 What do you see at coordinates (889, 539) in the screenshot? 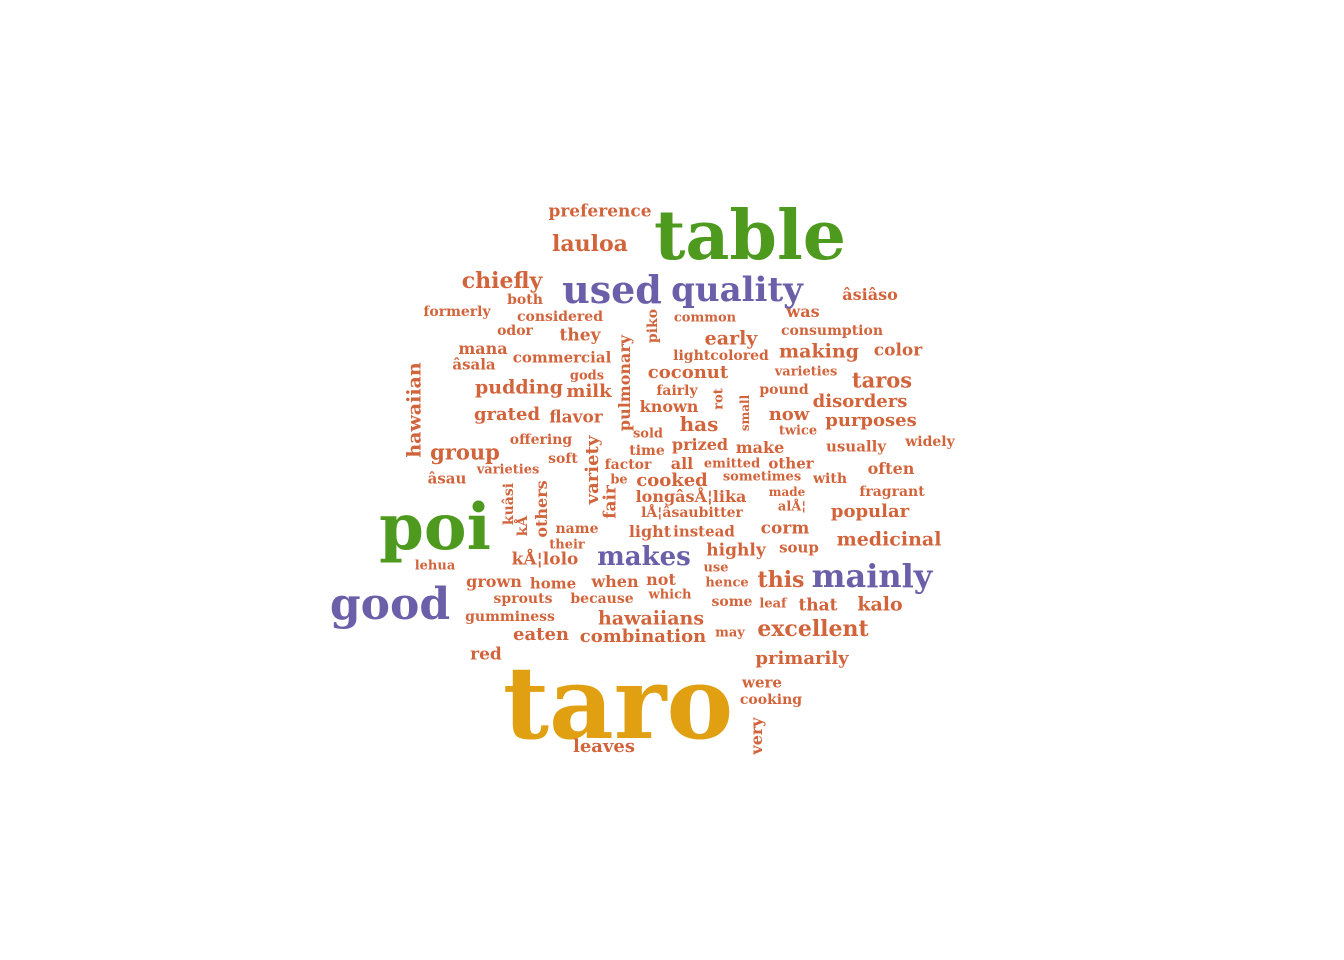
I see `word-medicinal-84: medicinal` at bounding box center [889, 539].